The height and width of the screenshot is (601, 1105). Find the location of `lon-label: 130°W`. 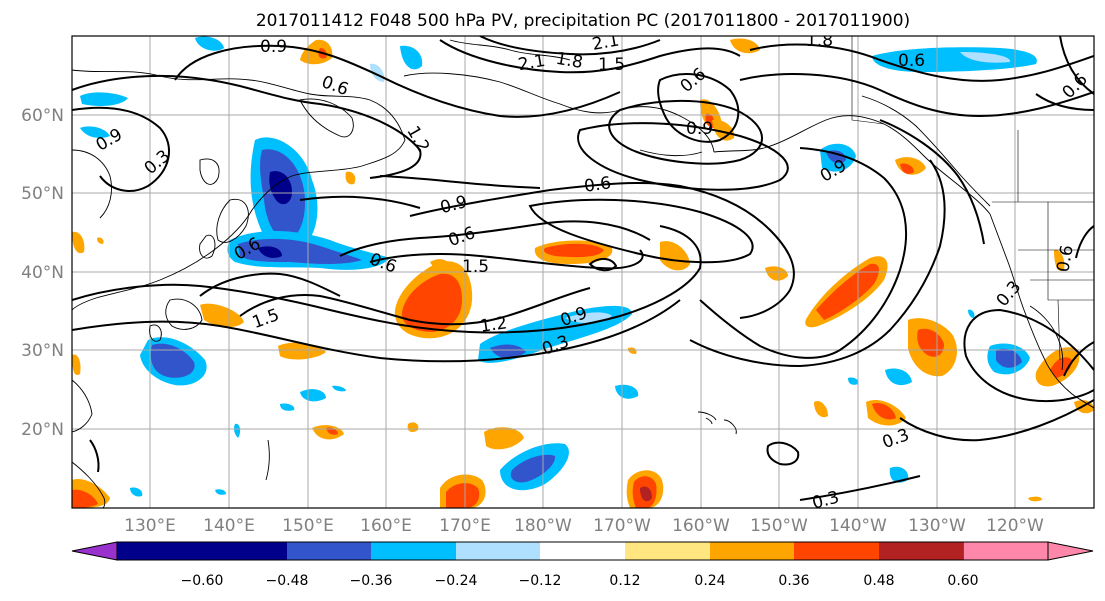

lon-label: 130°W is located at coordinates (937, 526).